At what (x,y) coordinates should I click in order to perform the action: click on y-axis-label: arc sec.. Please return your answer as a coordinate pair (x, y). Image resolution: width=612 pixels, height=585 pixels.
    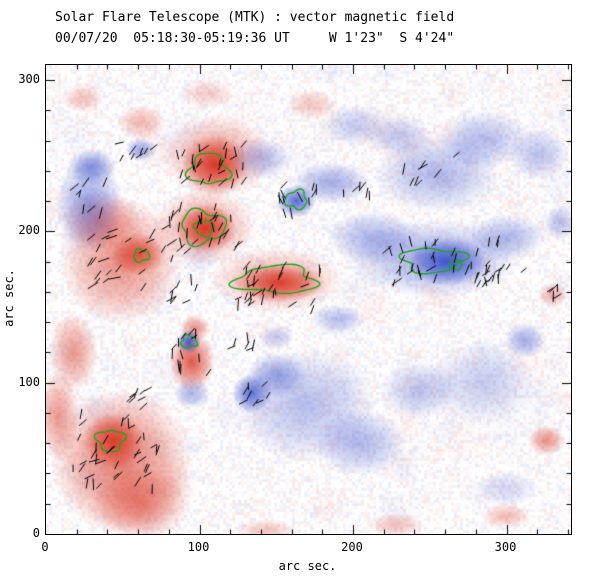
    Looking at the image, I should click on (9, 298).